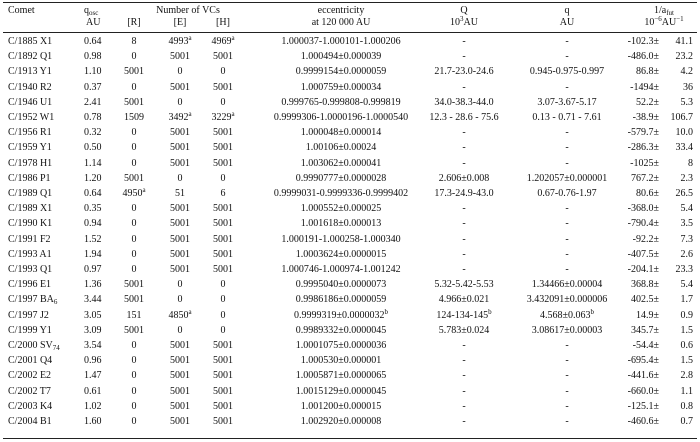  I want to click on afut-value: -125.1±, so click(643, 406).